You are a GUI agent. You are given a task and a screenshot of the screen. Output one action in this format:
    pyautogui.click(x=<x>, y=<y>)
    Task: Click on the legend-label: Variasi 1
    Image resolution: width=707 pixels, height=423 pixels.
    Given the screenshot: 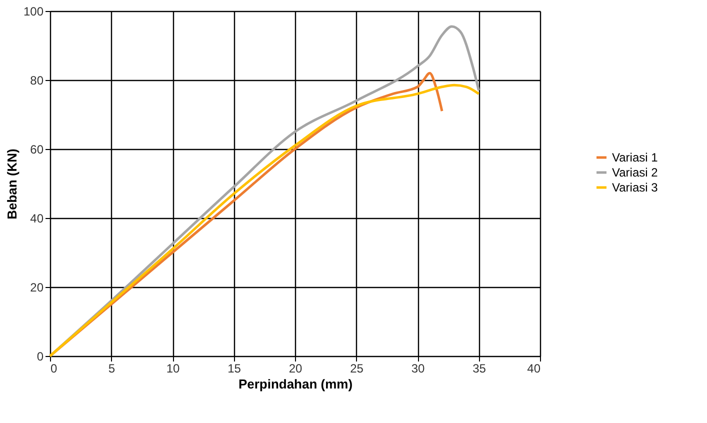 What is the action you would take?
    pyautogui.click(x=635, y=157)
    